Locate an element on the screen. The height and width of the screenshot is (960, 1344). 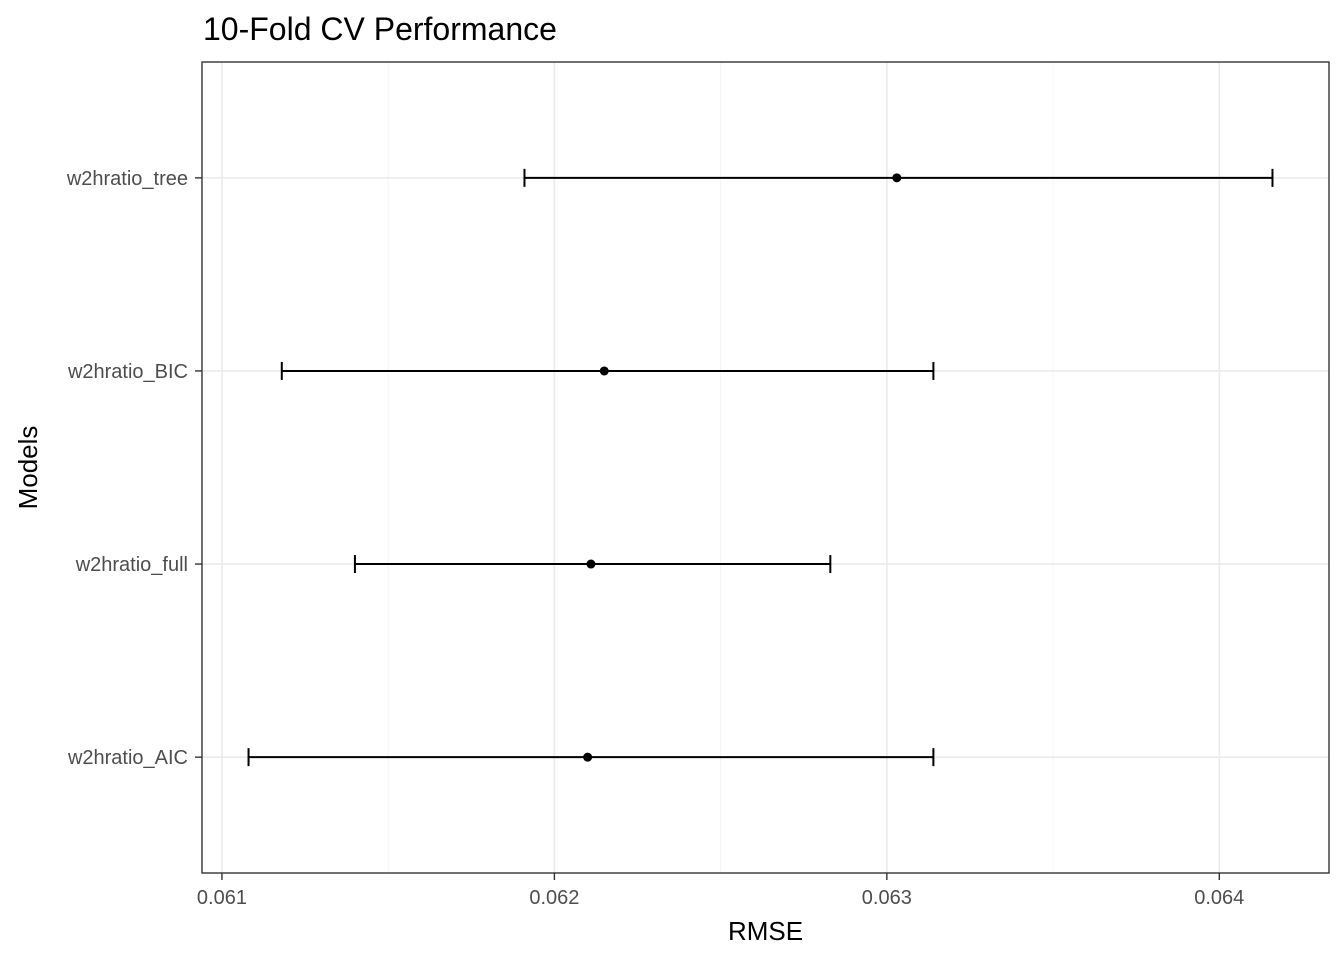
y-axis-title: Models is located at coordinates (28, 468).